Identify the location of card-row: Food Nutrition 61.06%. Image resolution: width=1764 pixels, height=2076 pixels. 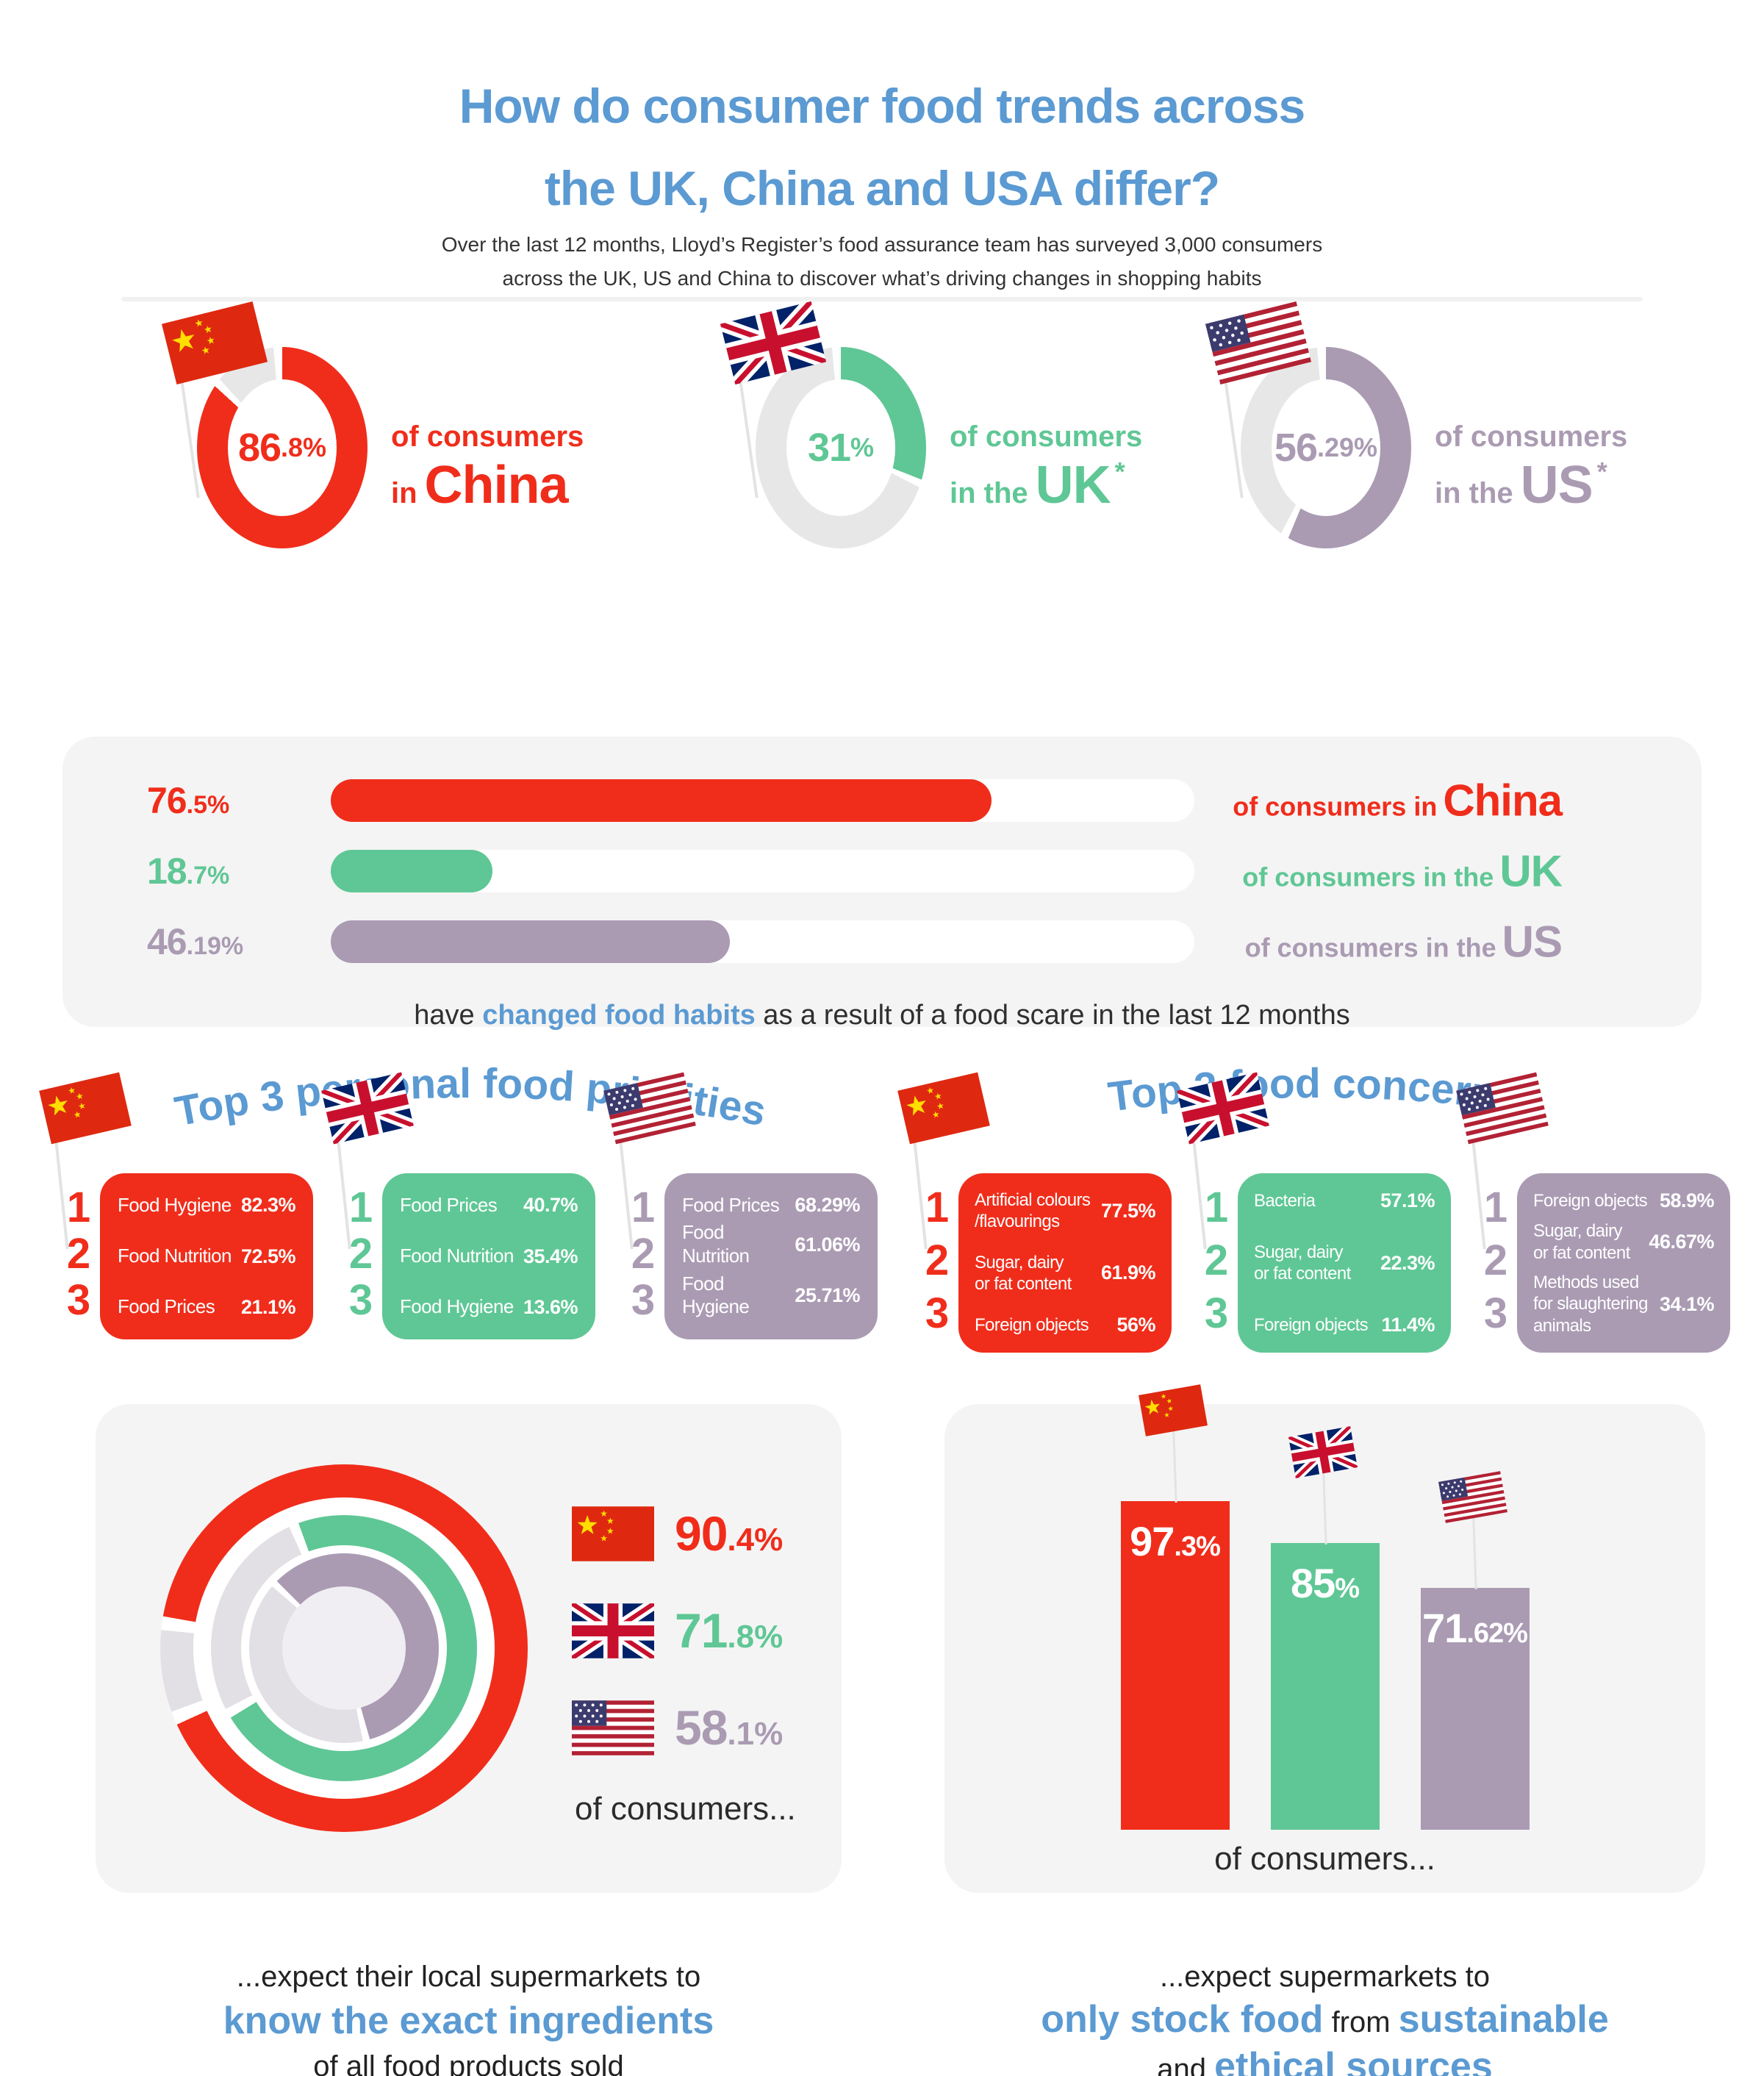
(771, 1244).